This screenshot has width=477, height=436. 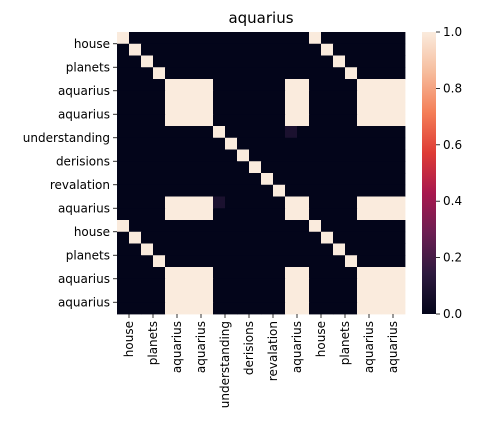 I want to click on y-tick-label: aquarius, so click(x=84, y=114).